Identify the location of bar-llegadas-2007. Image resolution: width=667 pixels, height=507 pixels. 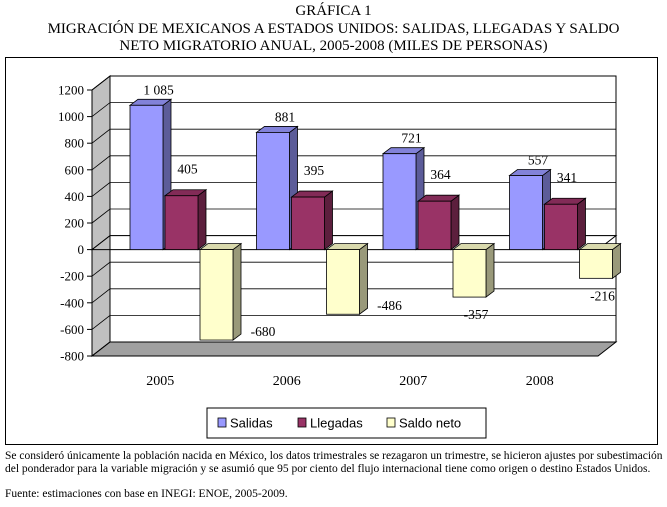
(438, 222).